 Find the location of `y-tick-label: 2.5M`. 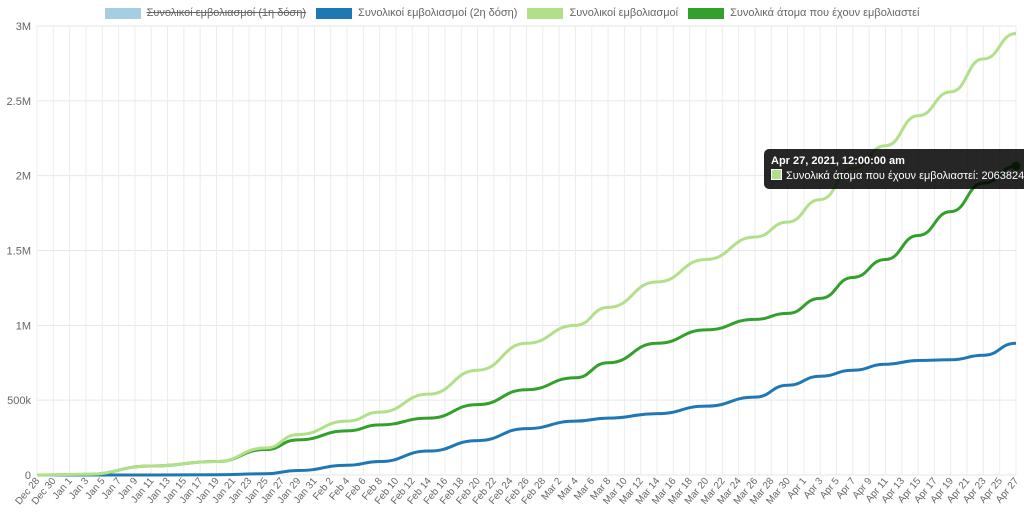

y-tick-label: 2.5M is located at coordinates (19, 102).